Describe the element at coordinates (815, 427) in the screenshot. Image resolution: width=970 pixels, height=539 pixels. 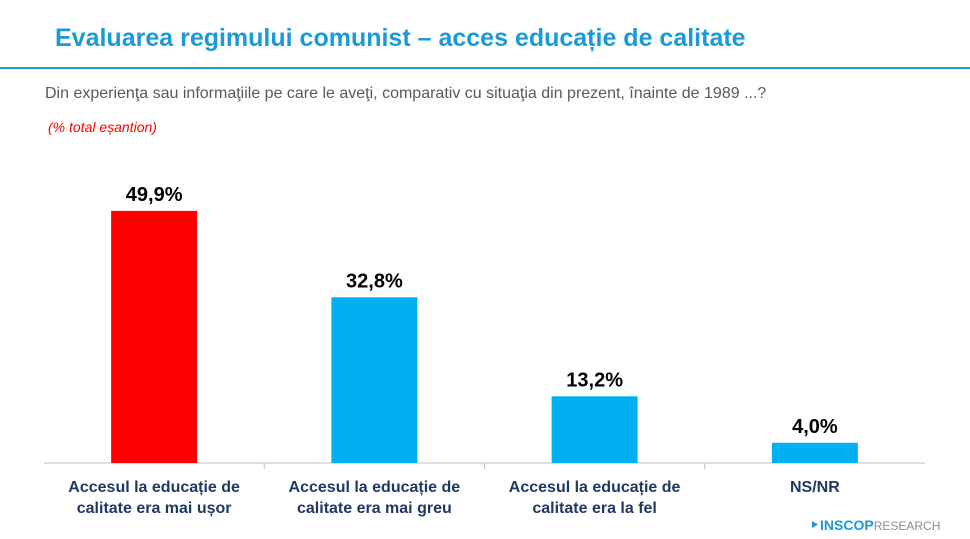
I see `value-label: 4,0%` at that location.